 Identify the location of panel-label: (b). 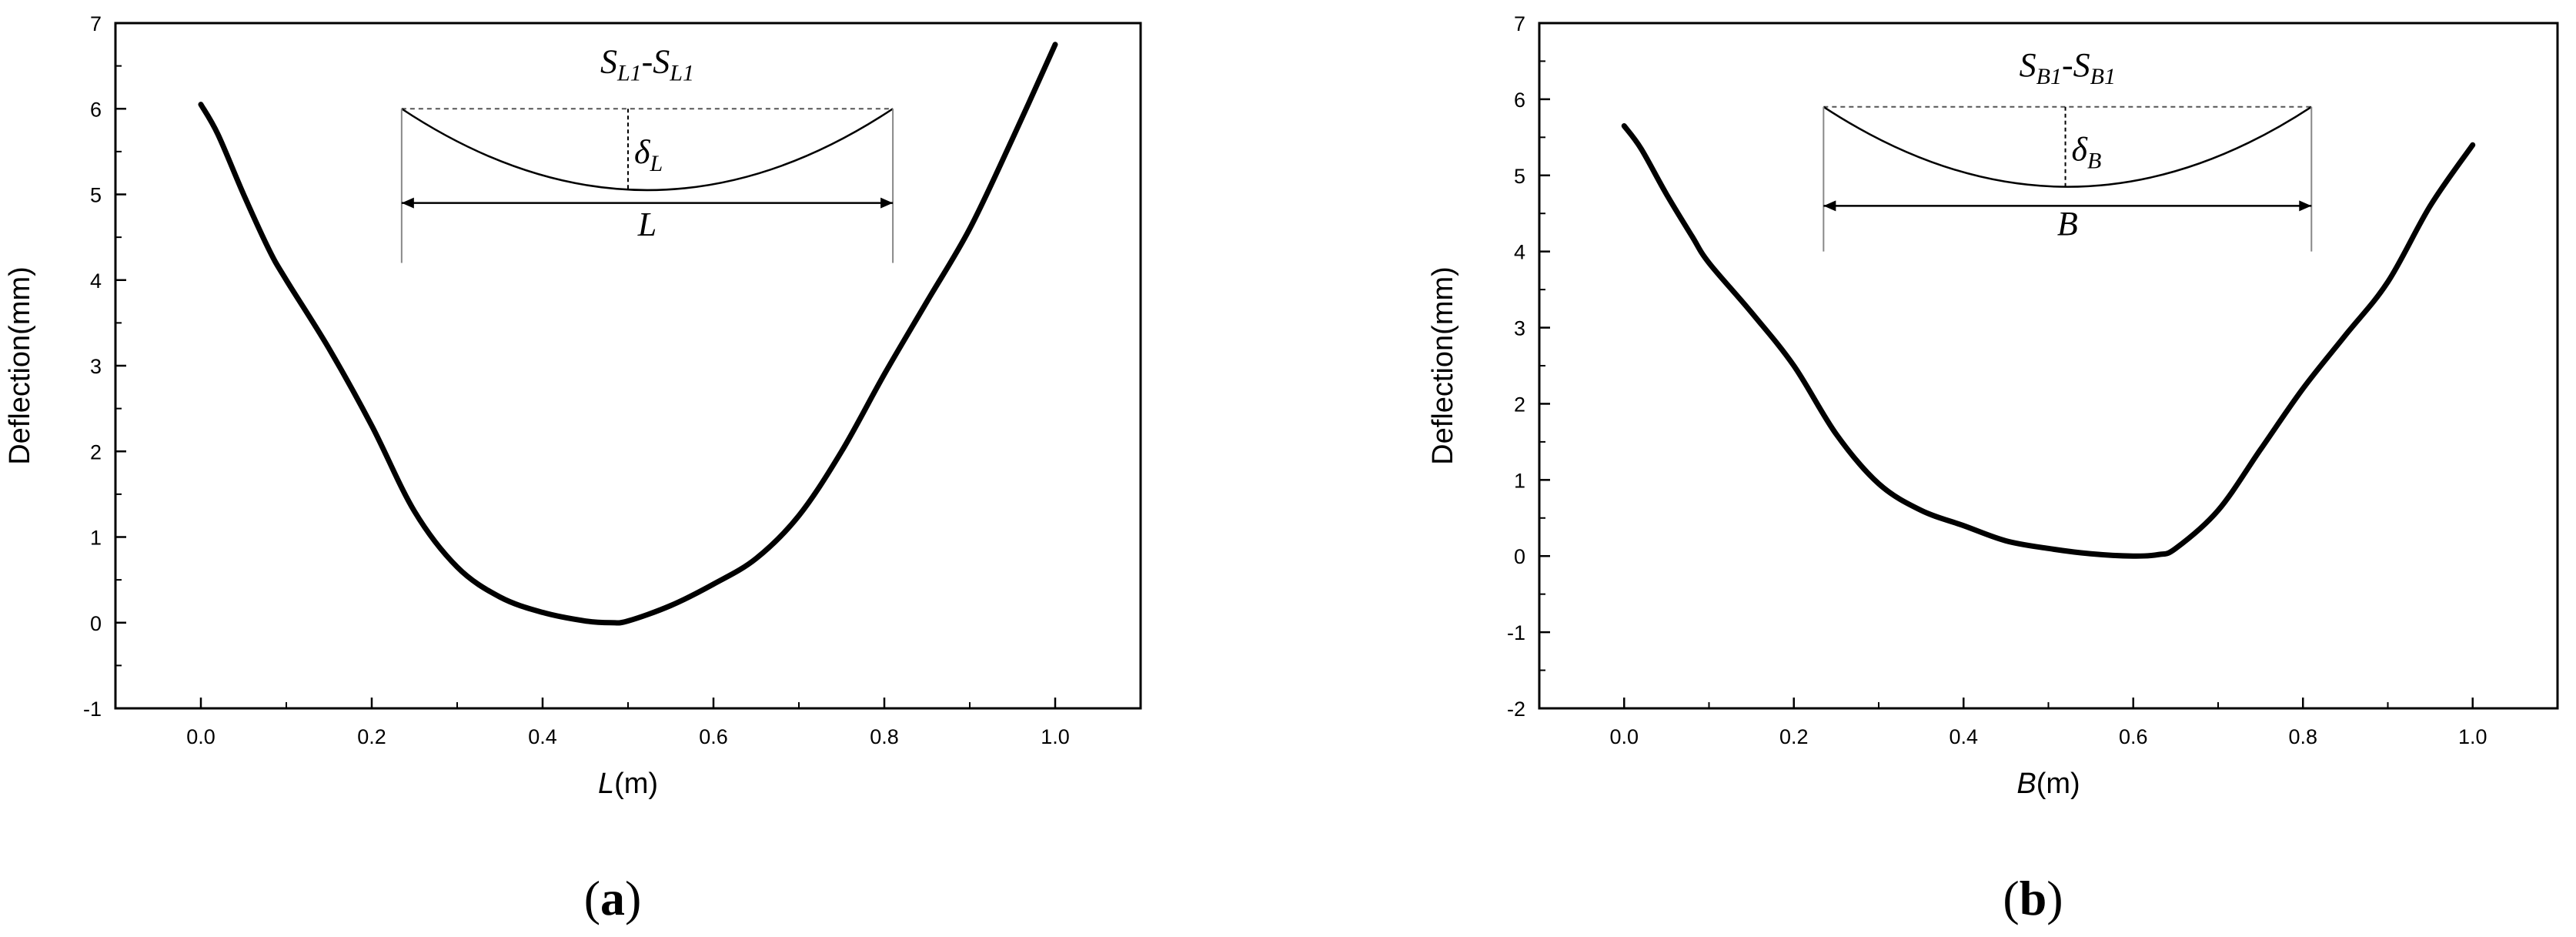
(2033, 898).